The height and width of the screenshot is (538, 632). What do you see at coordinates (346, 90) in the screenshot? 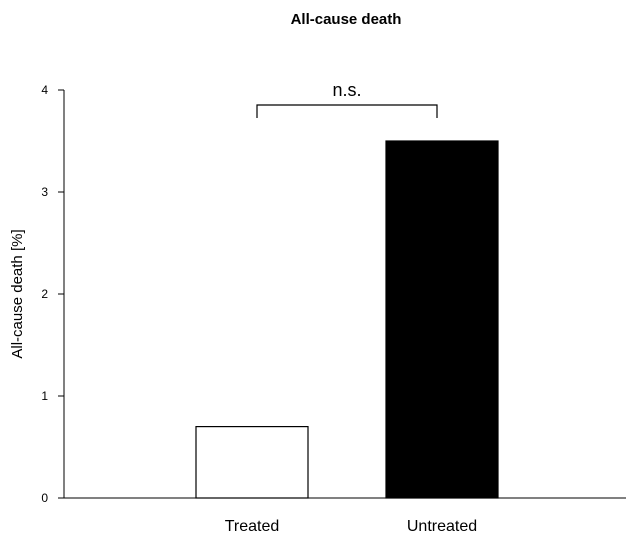
I see `significance-label: n.s.` at bounding box center [346, 90].